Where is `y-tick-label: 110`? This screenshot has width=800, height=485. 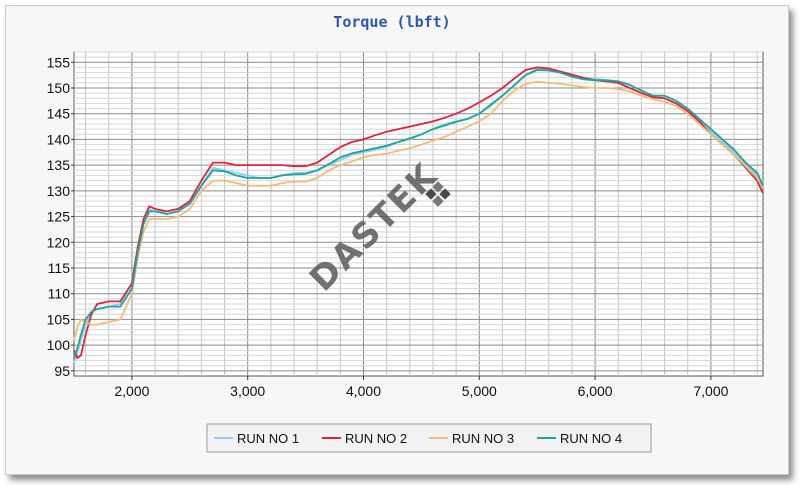 y-tick-label: 110 is located at coordinates (59, 294).